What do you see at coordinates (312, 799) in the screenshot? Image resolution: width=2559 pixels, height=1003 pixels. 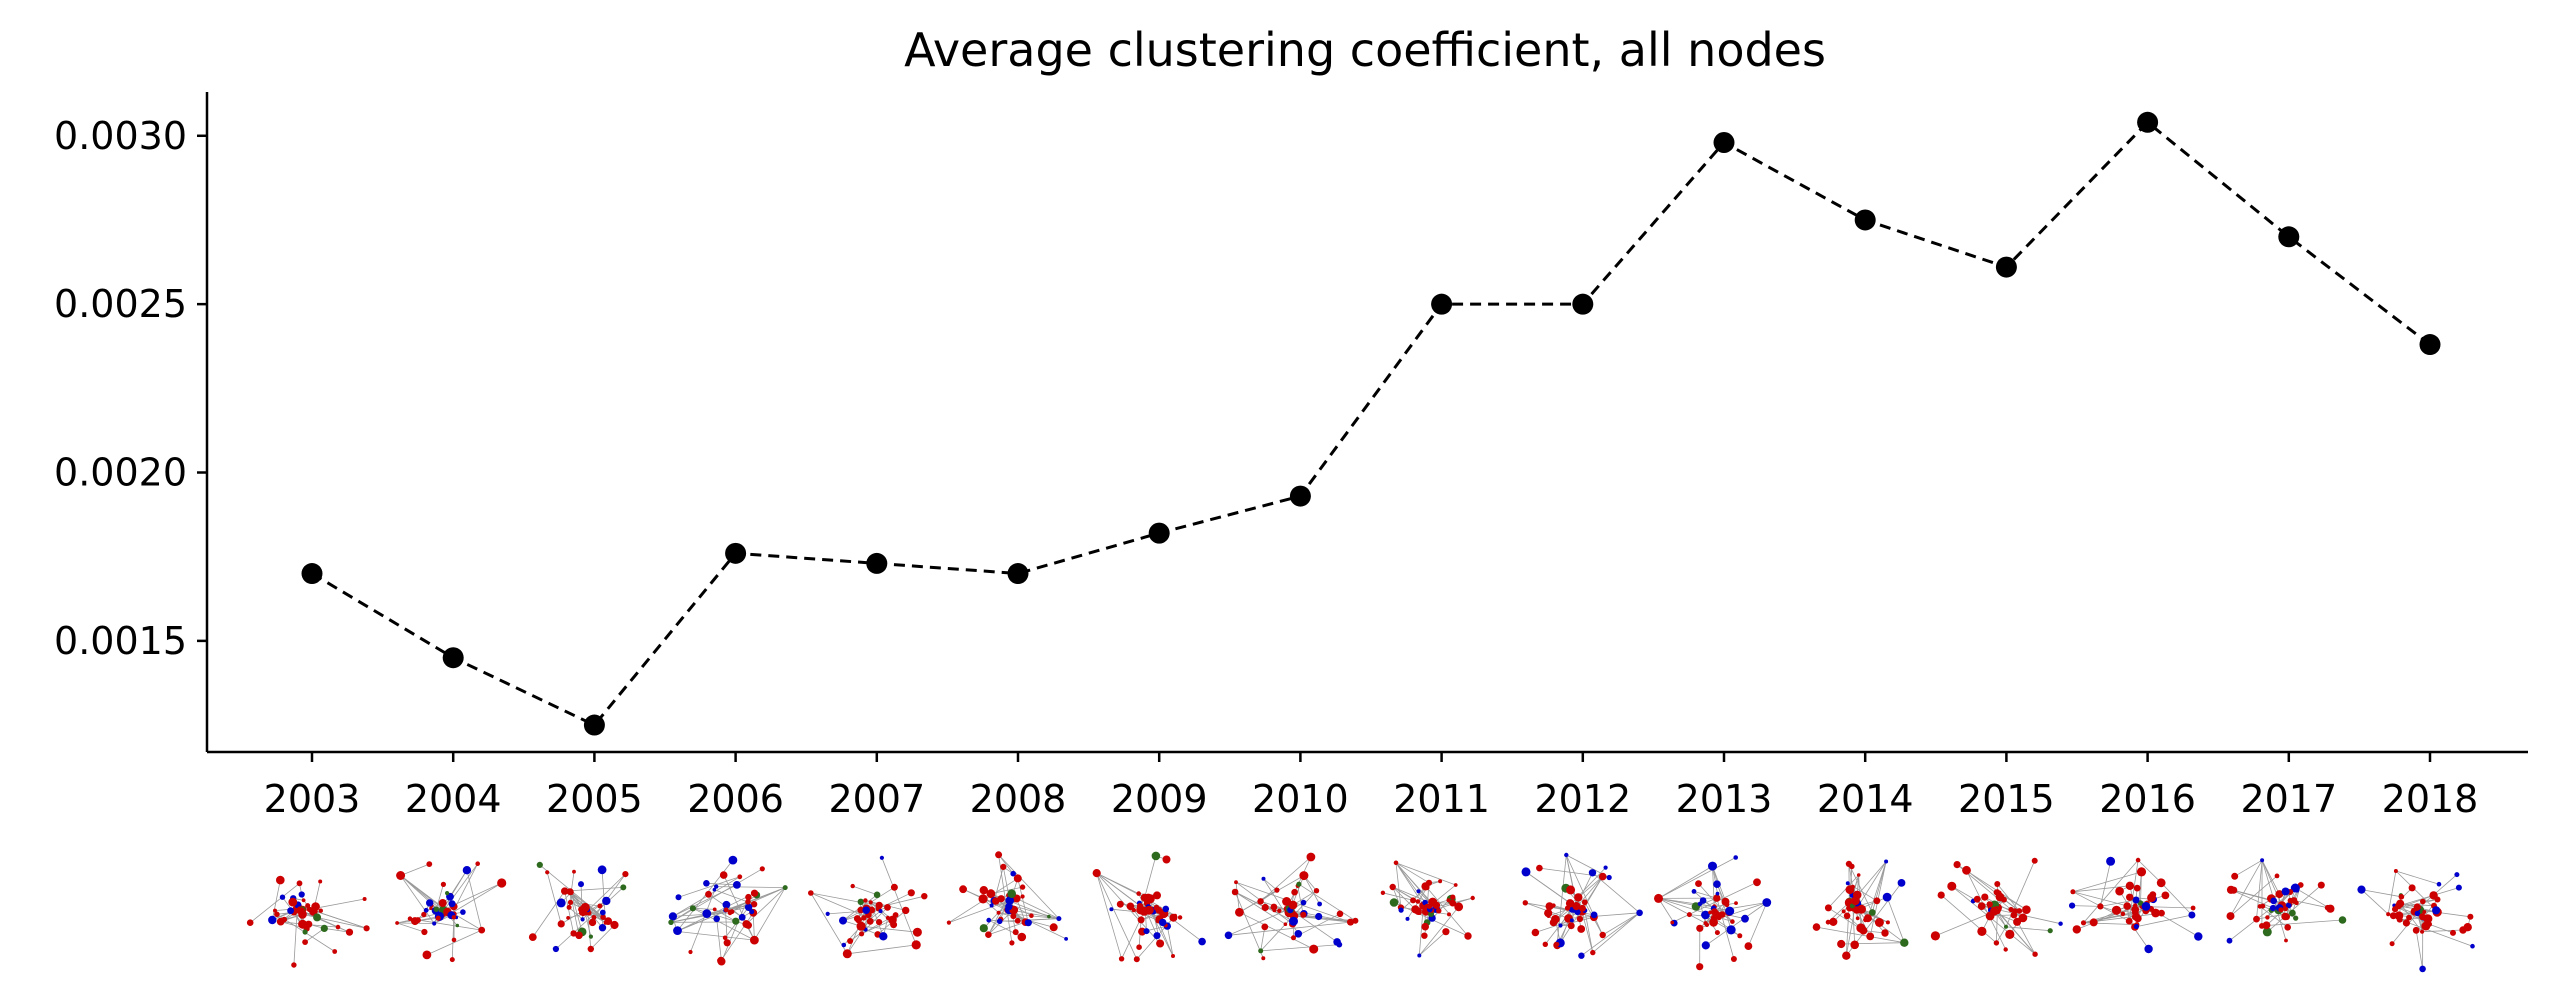 I see `x-tick-label: 2003` at bounding box center [312, 799].